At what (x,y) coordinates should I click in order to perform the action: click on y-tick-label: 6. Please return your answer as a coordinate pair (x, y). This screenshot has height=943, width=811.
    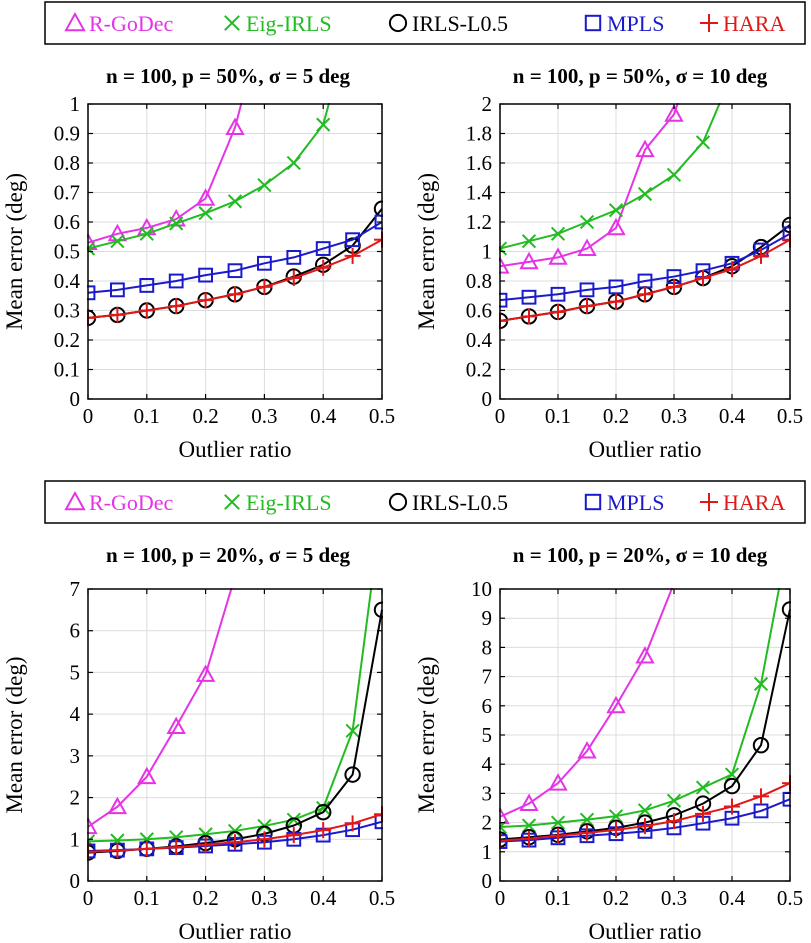
    Looking at the image, I should click on (75, 631).